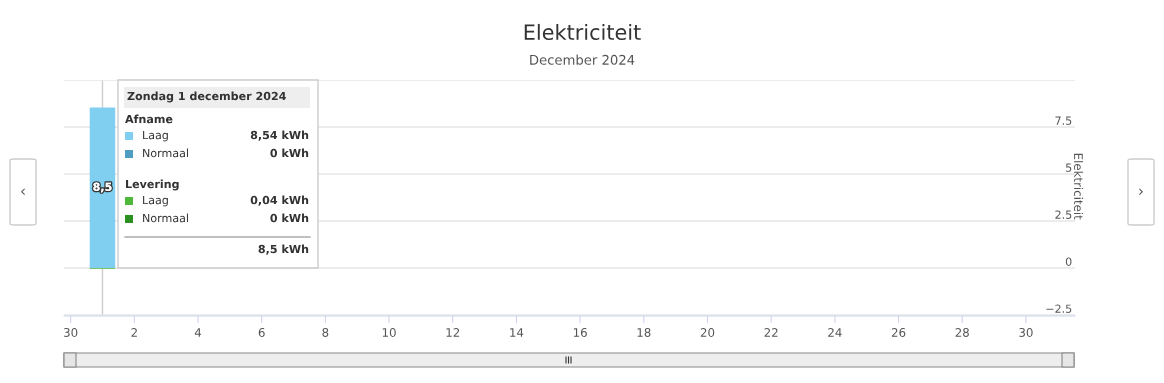  I want to click on x-tick-label: 2, so click(134, 332).